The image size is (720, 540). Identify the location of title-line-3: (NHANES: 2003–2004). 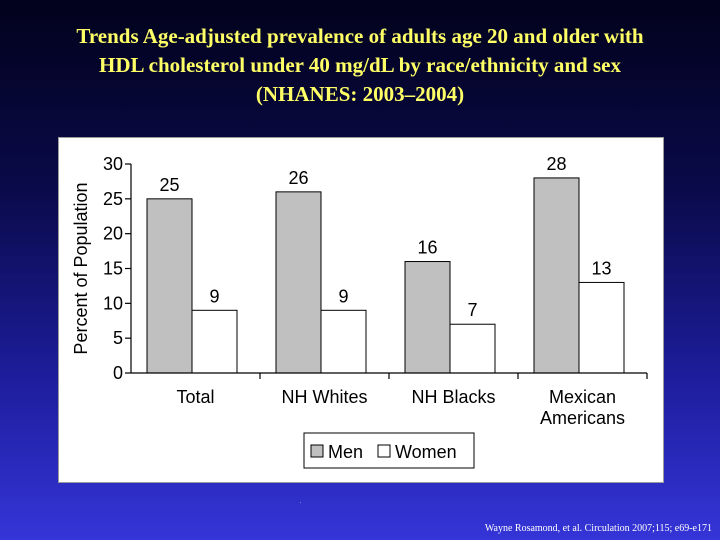
(360, 94).